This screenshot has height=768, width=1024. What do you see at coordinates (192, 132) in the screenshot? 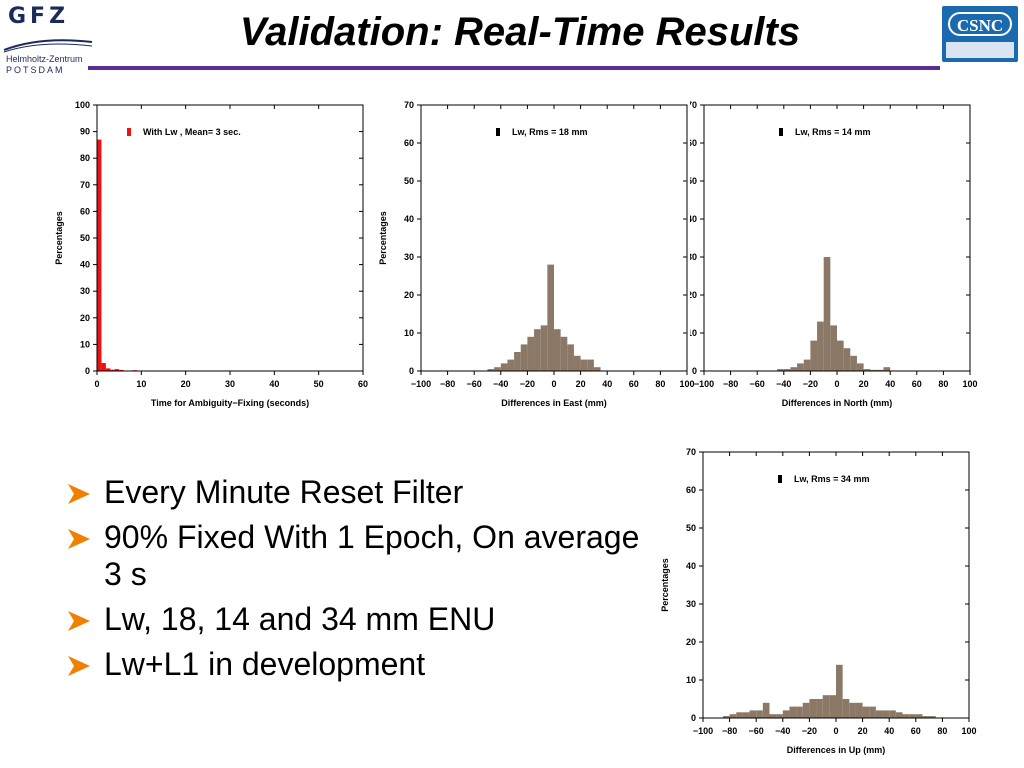
I see `legend-label: With Lw , Mean= 3 sec.` at bounding box center [192, 132].